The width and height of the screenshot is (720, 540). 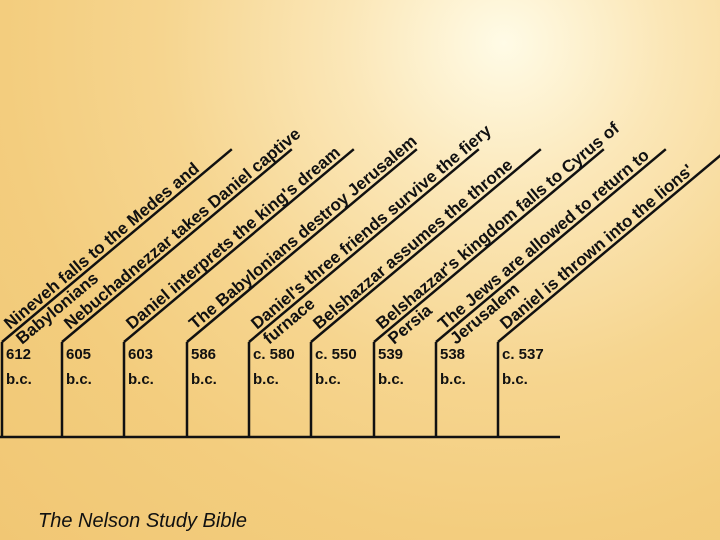 What do you see at coordinates (141, 379) in the screenshot?
I see `era-label-3: b.c.` at bounding box center [141, 379].